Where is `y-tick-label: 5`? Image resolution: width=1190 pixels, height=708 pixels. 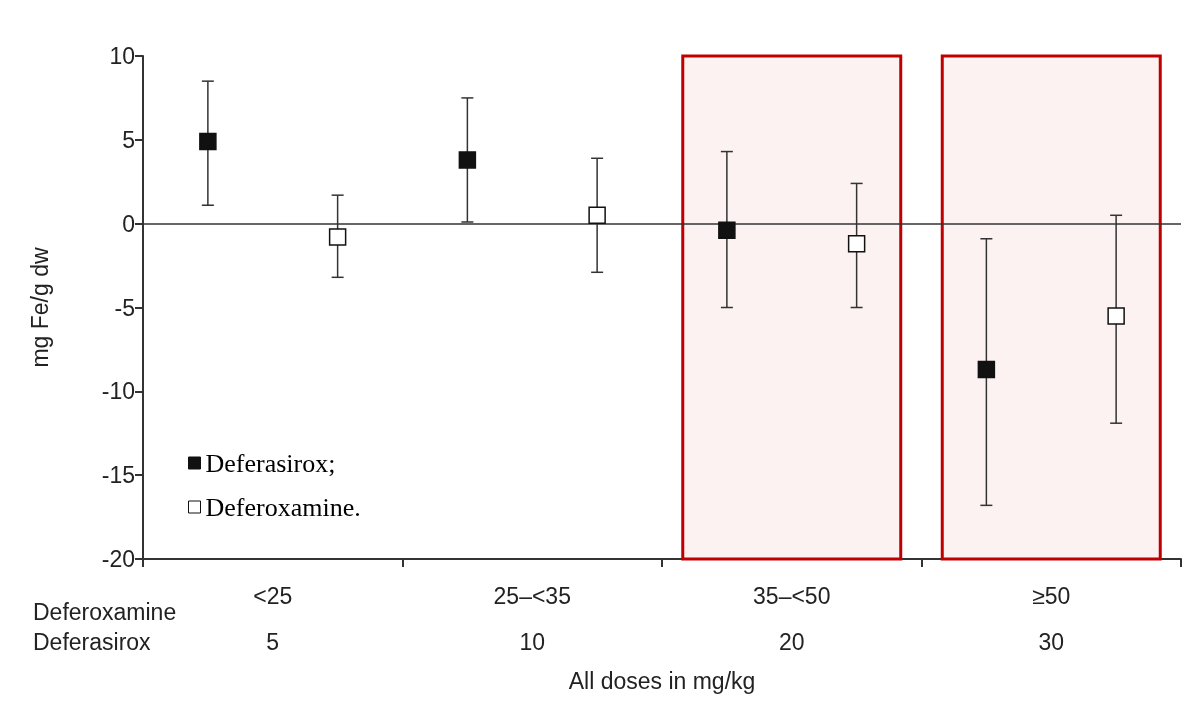
y-tick-label: 5 is located at coordinates (128, 139).